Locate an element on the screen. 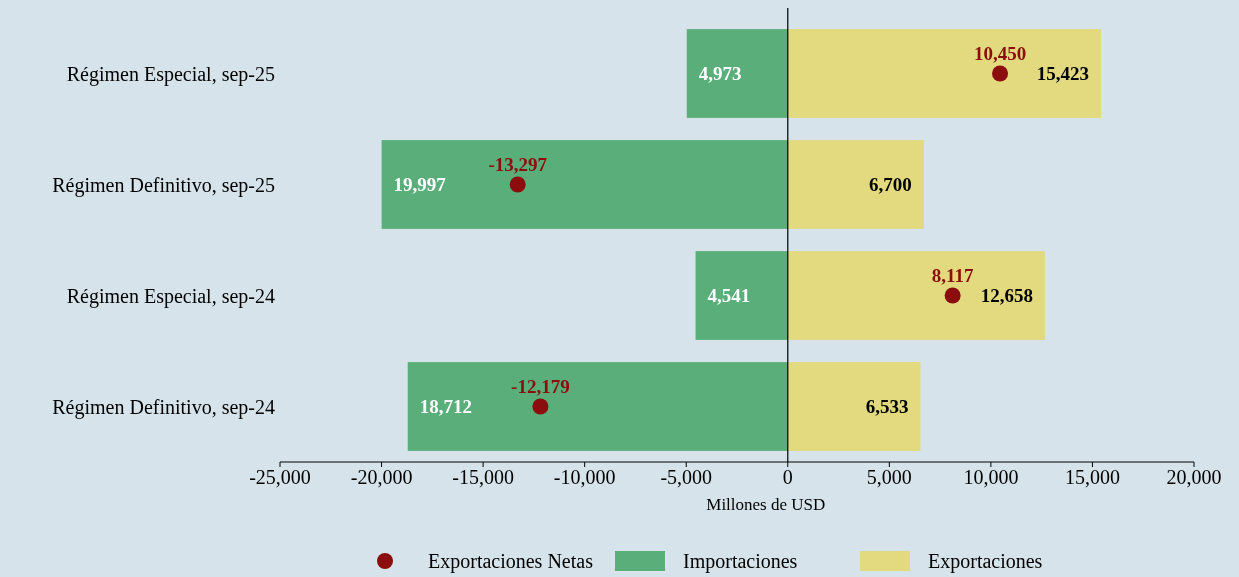  y-tick-label: Régimen Especial, sep-25 is located at coordinates (170, 74).